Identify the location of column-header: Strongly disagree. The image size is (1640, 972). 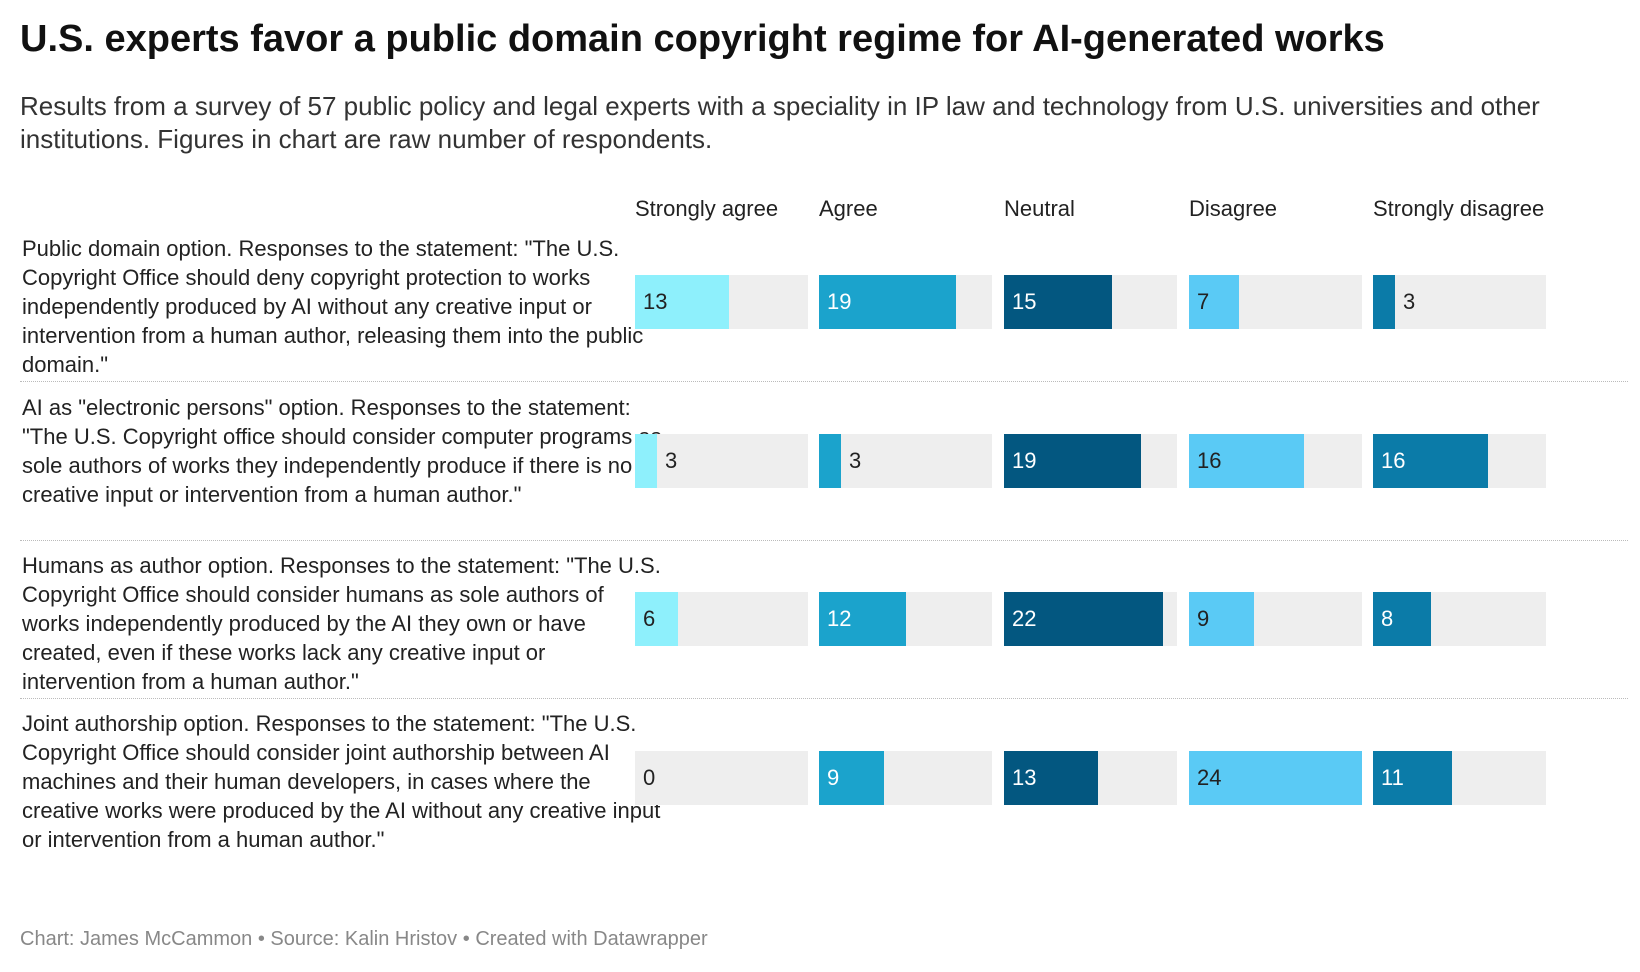
(1459, 208).